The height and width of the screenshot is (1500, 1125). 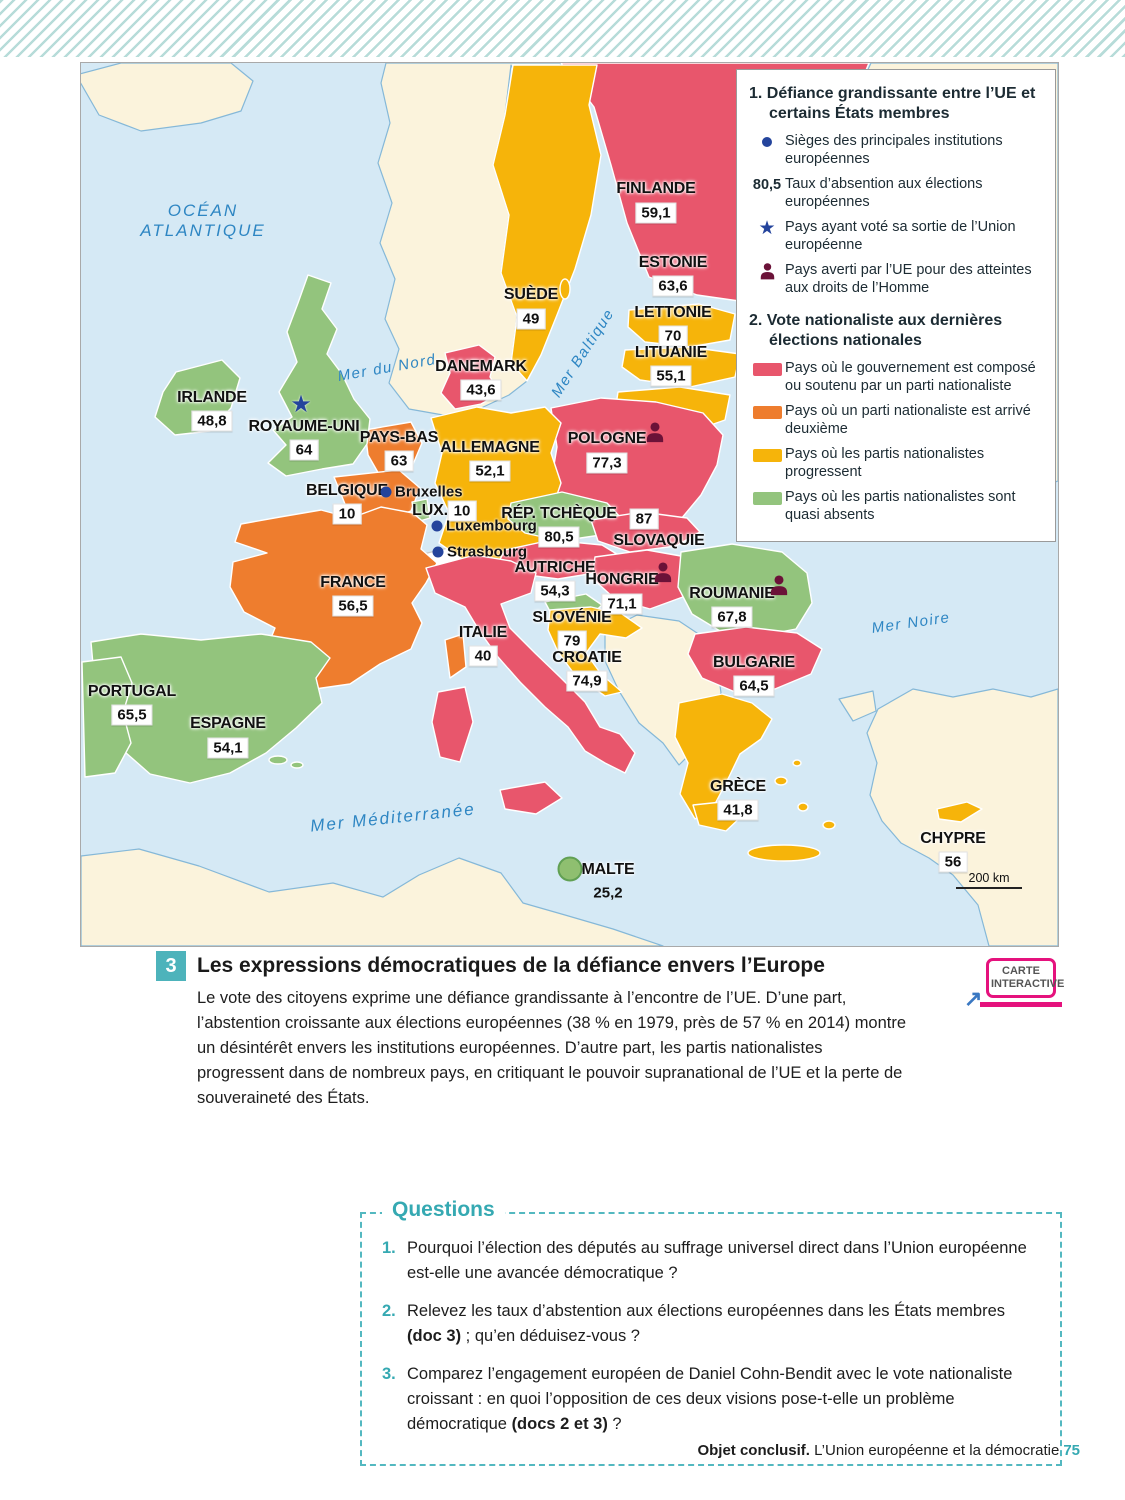 What do you see at coordinates (754, 686) in the screenshot?
I see `abstention-value-bulgarie: 64,5` at bounding box center [754, 686].